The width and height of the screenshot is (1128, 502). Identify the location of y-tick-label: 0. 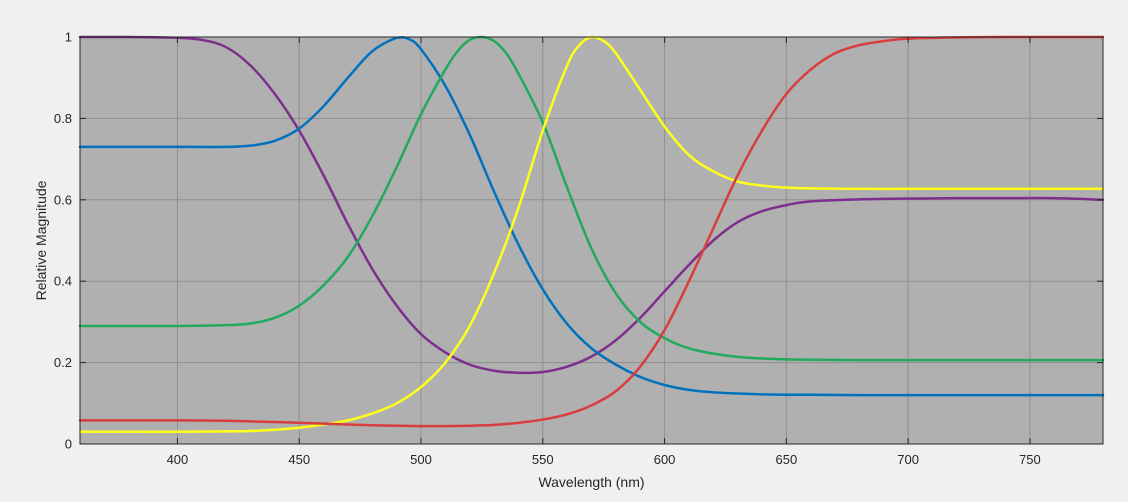
(68, 444).